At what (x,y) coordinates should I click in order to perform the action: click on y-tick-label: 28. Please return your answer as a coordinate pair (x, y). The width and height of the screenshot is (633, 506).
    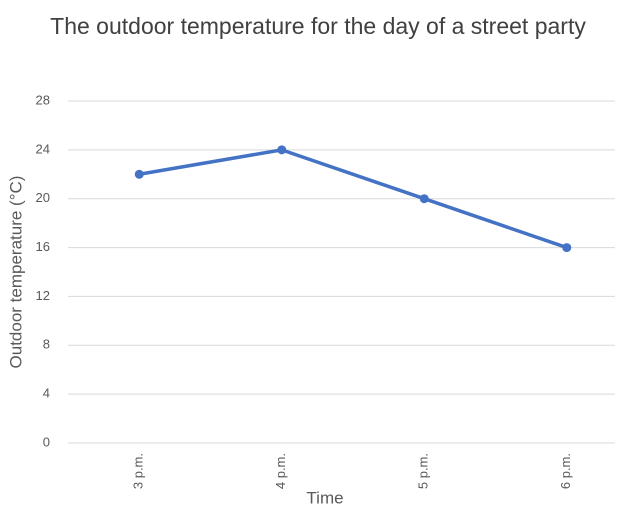
    Looking at the image, I should click on (43, 99).